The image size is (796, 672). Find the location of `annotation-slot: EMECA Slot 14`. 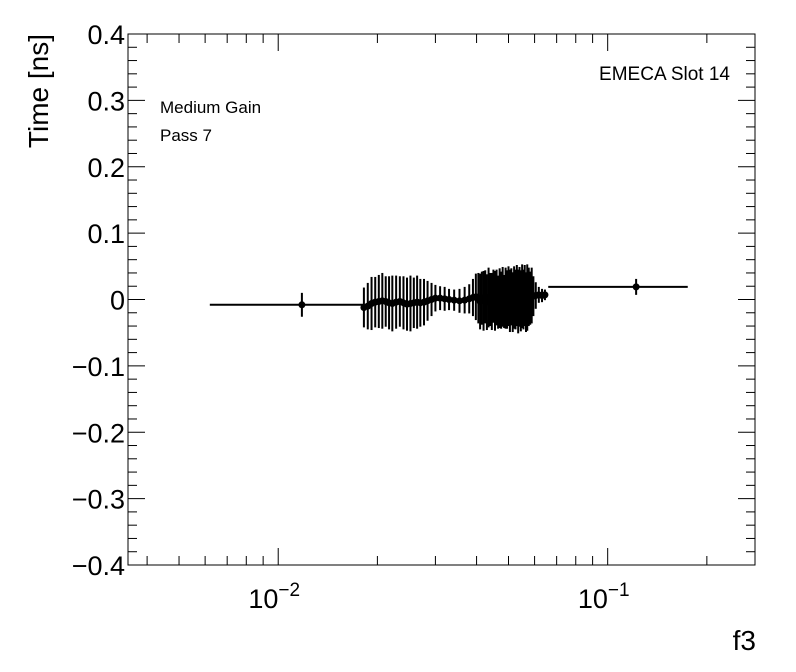

annotation-slot: EMECA Slot 14 is located at coordinates (664, 74).